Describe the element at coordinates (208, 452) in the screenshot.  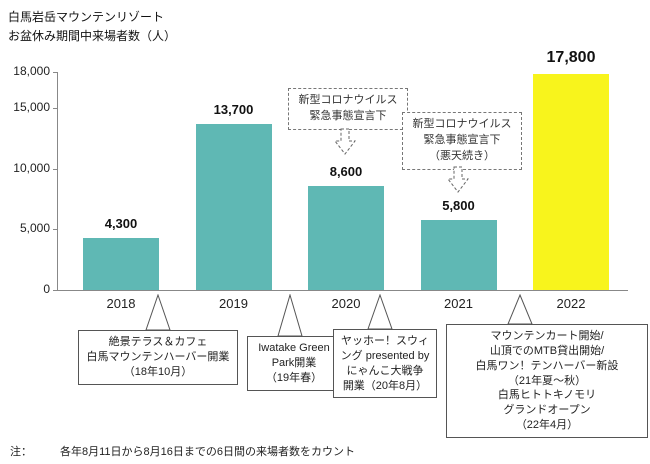
I see `footnote-text: 各年8月11日から8月16日までの6日間の来場者数をカウント` at that location.